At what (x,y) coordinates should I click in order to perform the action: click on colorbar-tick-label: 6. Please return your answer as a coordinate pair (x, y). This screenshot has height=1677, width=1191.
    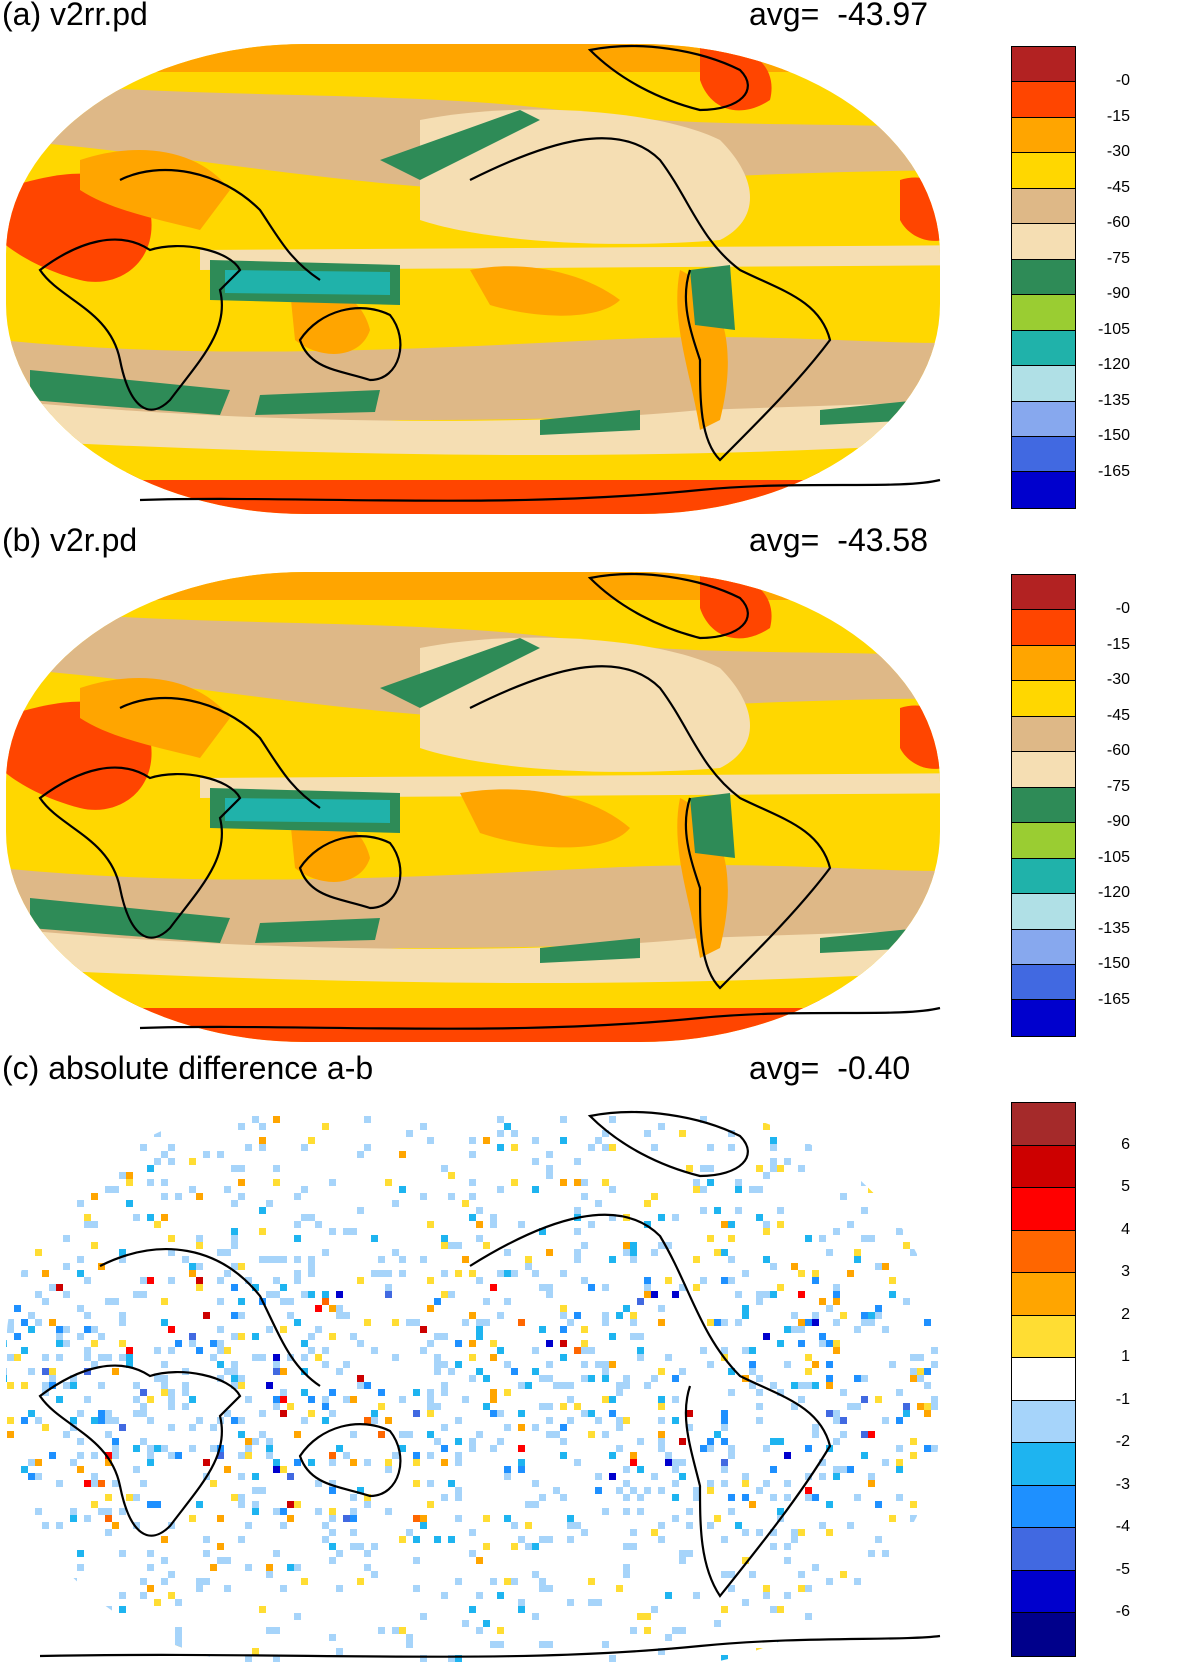
    Looking at the image, I should click on (1125, 1144).